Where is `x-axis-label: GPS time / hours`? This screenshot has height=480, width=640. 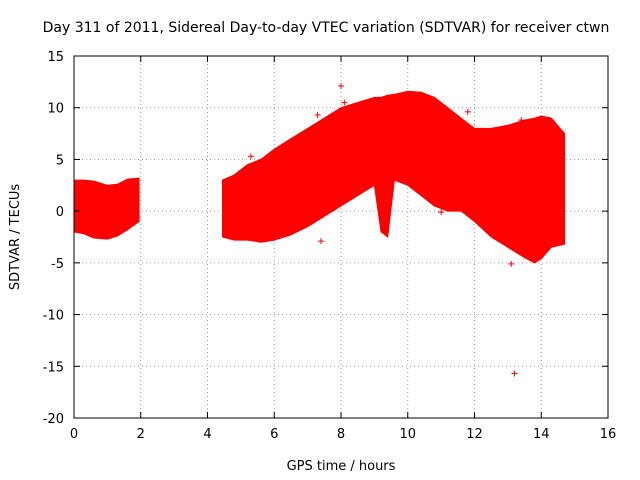
x-axis-label: GPS time / hours is located at coordinates (341, 466).